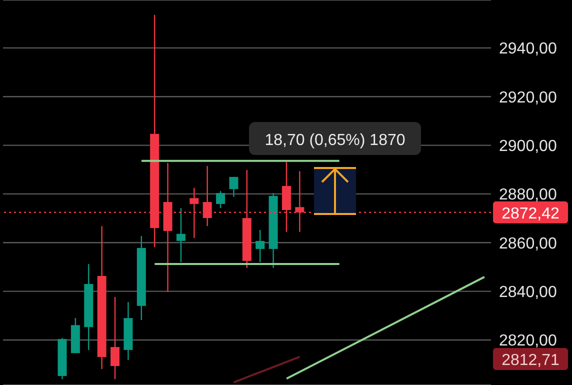 This screenshot has height=385, width=572. Describe the element at coordinates (528, 292) in the screenshot. I see `y-tick-label: 2840,00` at that location.